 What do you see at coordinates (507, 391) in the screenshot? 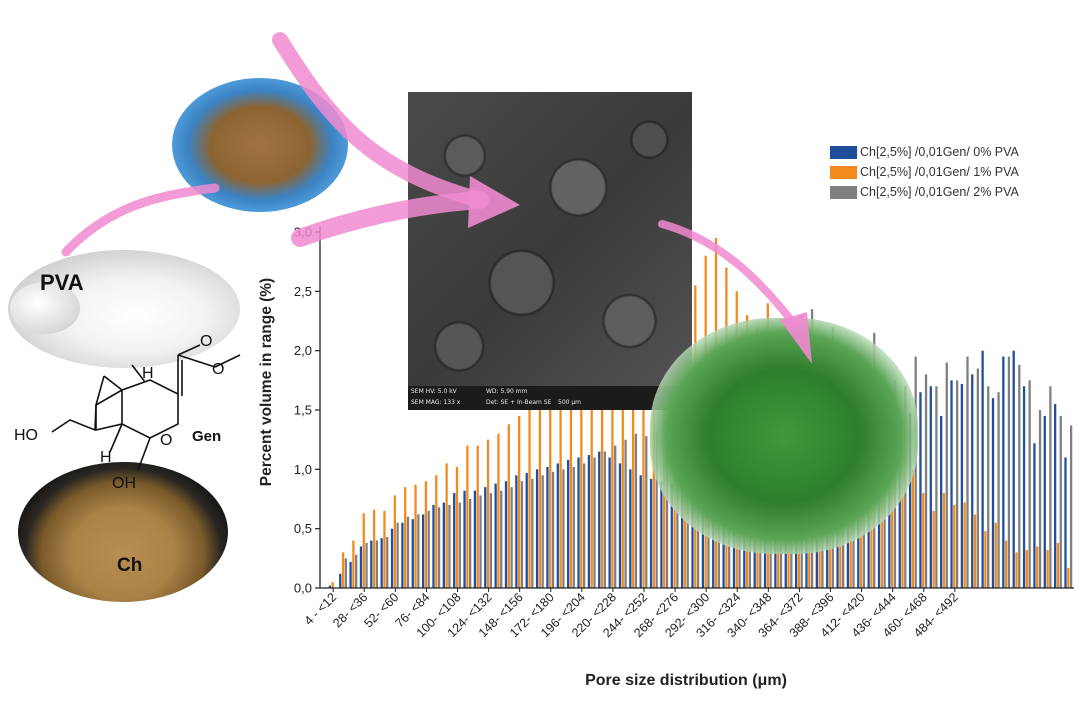
I see `sem-wd: WD: 5.90 mm` at bounding box center [507, 391].